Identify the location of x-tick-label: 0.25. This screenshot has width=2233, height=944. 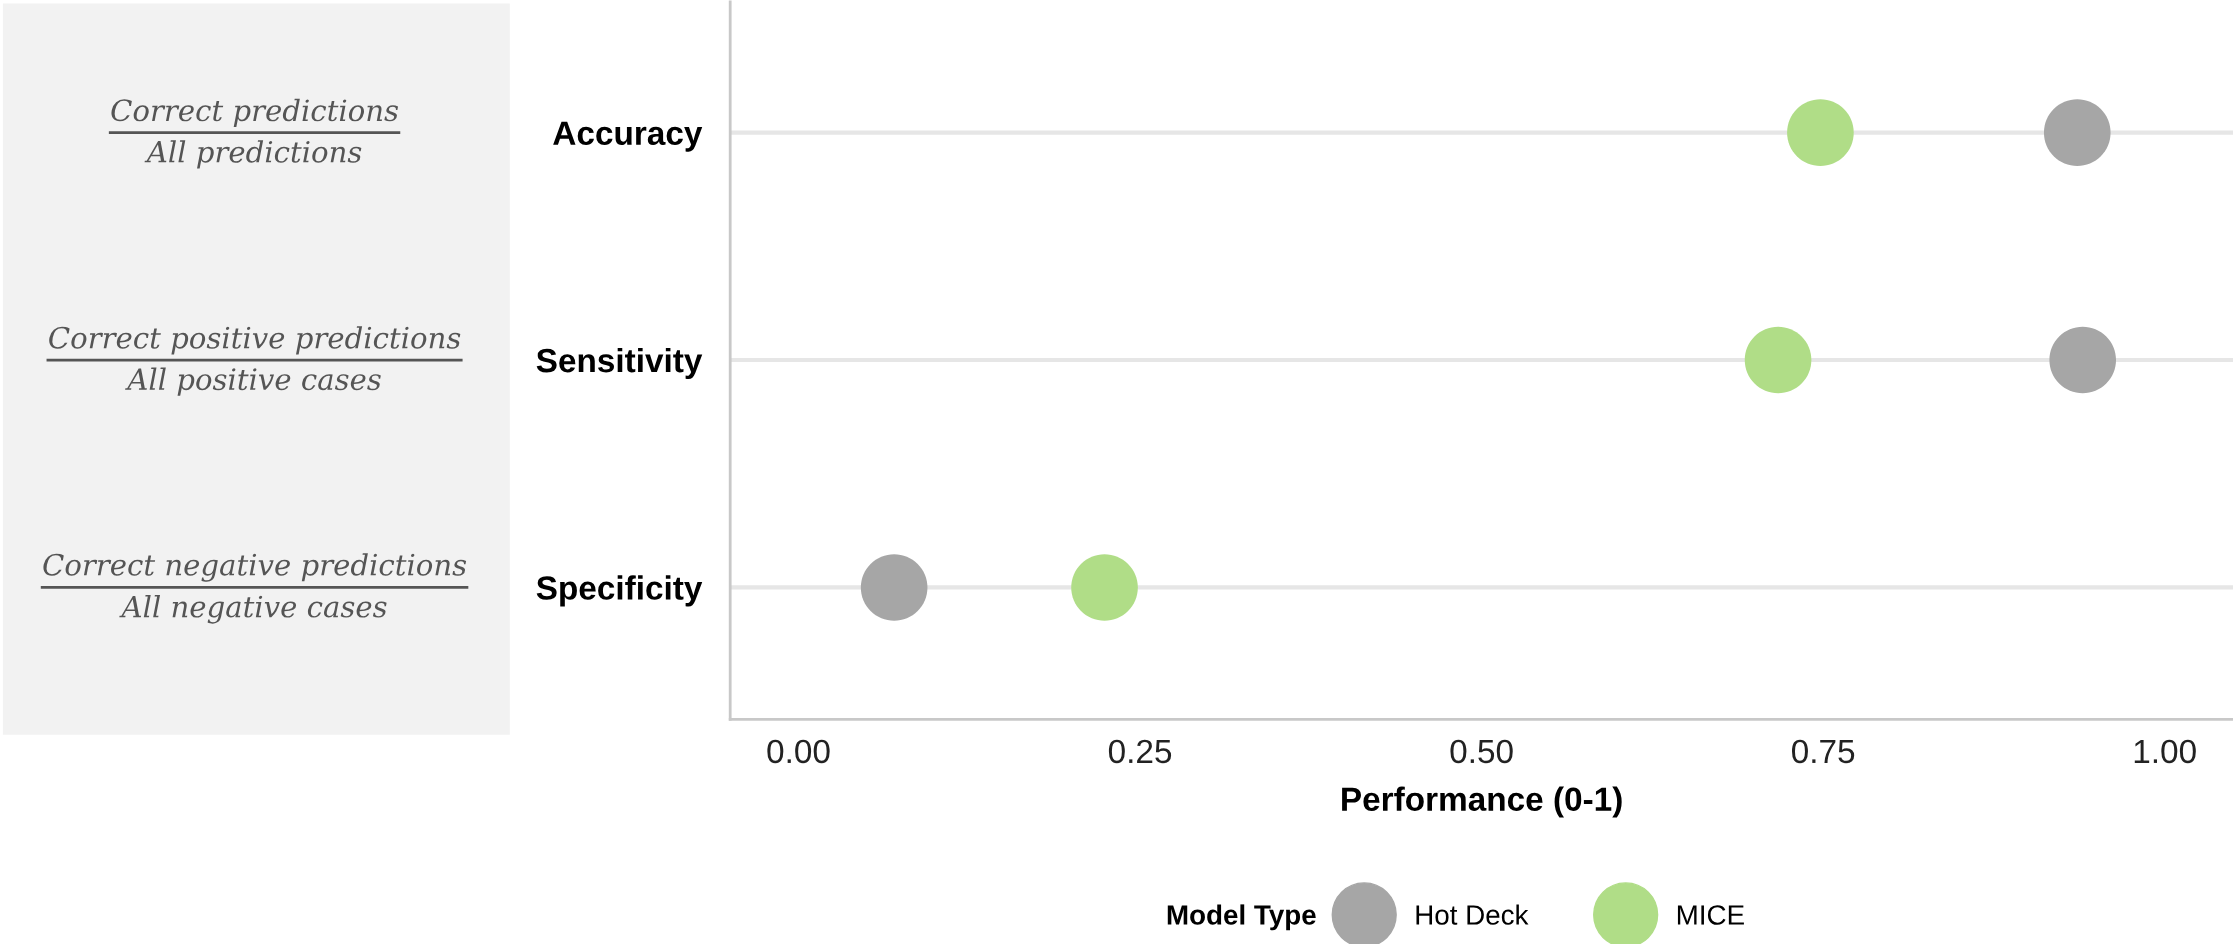
(1140, 751).